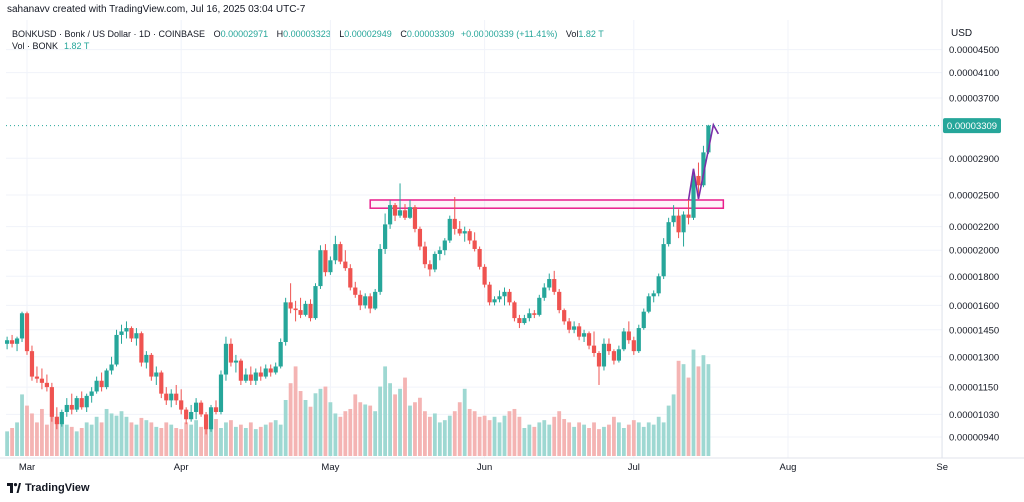 Image resolution: width=1024 pixels, height=502 pixels. I want to click on volume-legend: Vol · BONK 1.82 T, so click(50, 46).